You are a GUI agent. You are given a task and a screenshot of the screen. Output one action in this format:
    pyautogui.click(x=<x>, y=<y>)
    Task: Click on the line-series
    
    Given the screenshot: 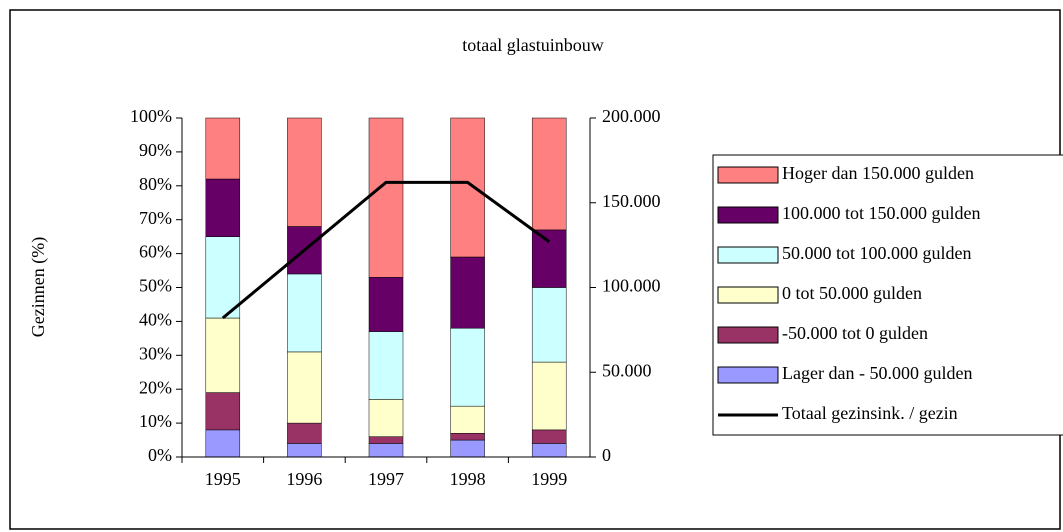 What is the action you would take?
    pyautogui.click(x=386, y=250)
    